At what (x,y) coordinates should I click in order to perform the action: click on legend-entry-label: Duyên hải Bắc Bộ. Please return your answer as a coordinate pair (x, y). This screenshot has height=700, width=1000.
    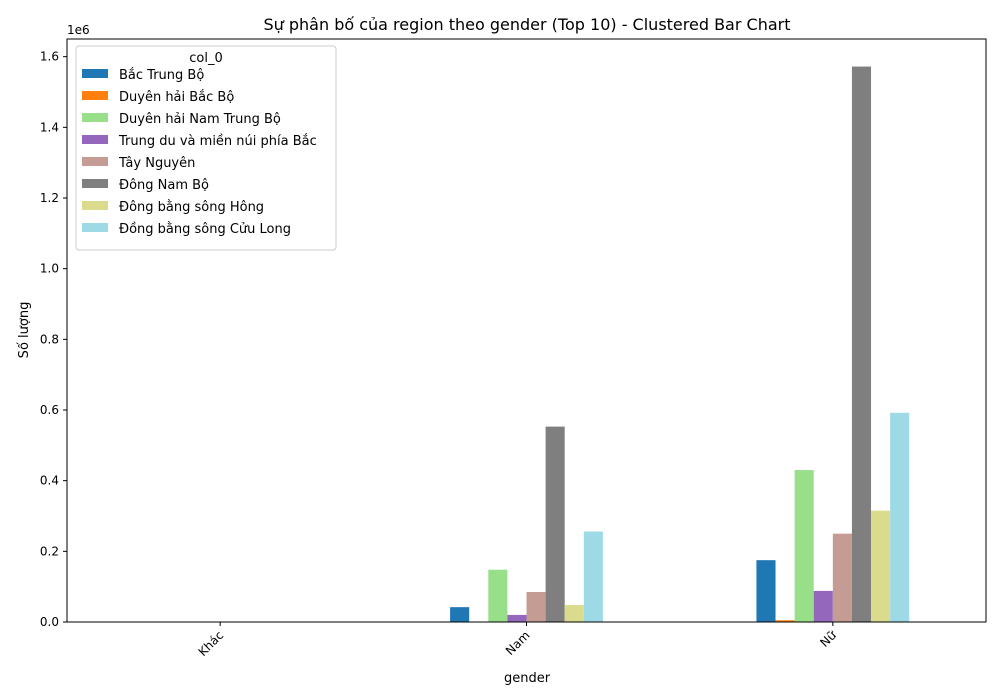
    Looking at the image, I should click on (176, 97).